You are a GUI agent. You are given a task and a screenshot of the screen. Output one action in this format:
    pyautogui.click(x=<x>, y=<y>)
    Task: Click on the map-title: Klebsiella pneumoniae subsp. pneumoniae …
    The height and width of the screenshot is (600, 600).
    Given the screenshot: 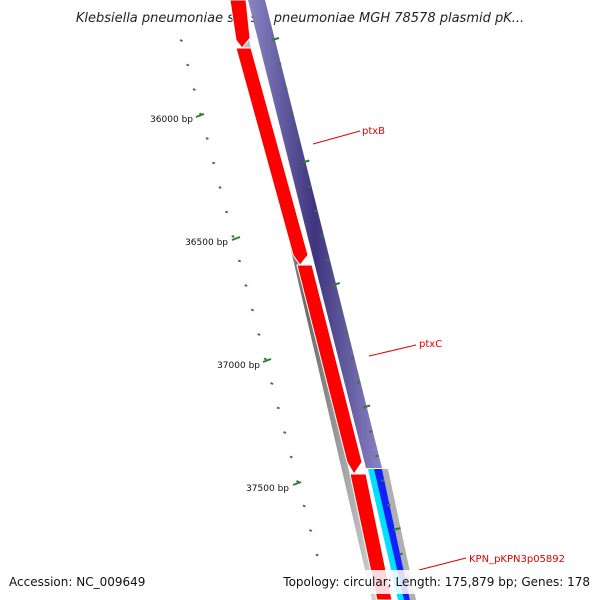 What is the action you would take?
    pyautogui.click(x=300, y=18)
    